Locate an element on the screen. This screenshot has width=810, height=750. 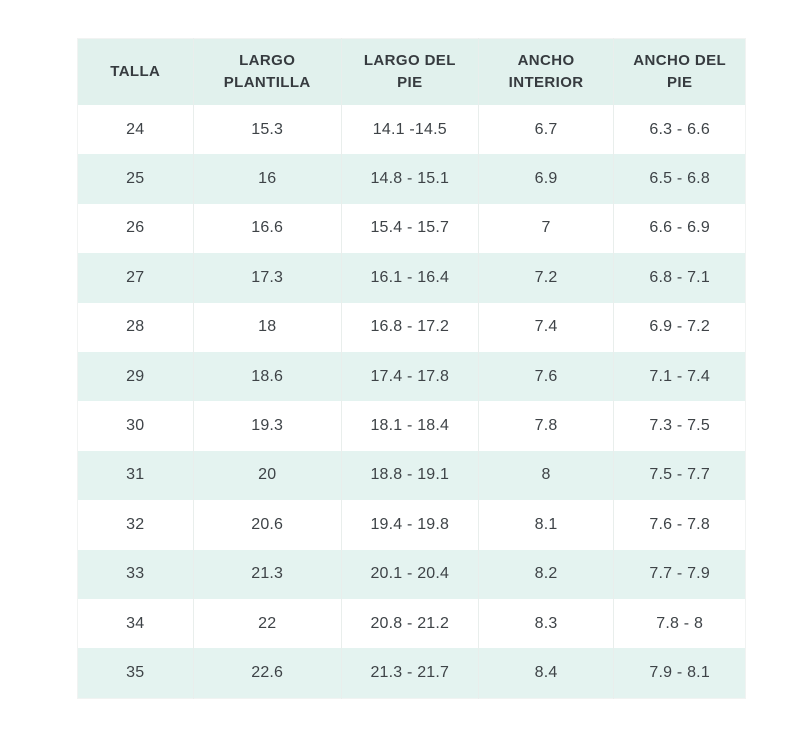
table-row: 30 19.3 18.1 - 18.4 7.8 7.3 - 7.5 is located at coordinates (411, 426).